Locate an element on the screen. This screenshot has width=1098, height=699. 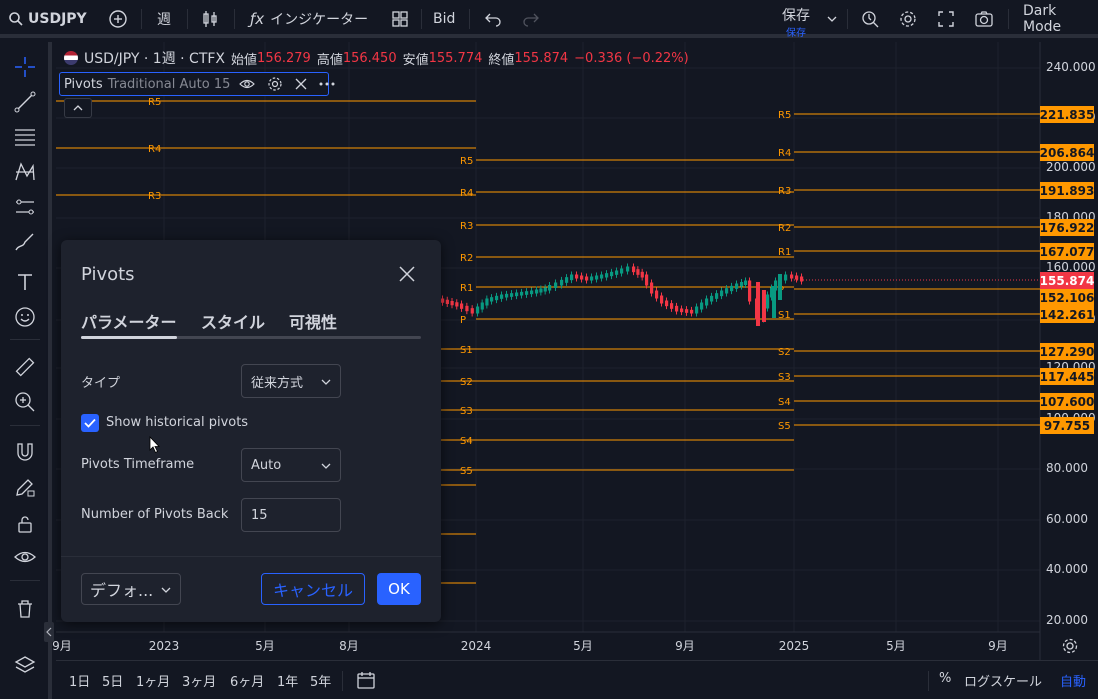
low-label: 安値 is located at coordinates (415, 60).